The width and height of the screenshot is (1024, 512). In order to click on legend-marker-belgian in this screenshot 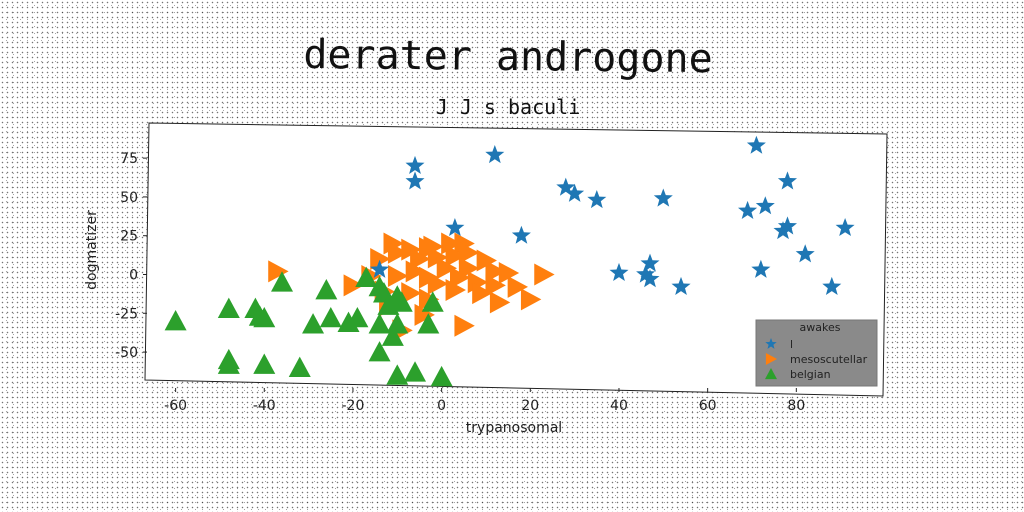, I will do `click(771, 374)`.